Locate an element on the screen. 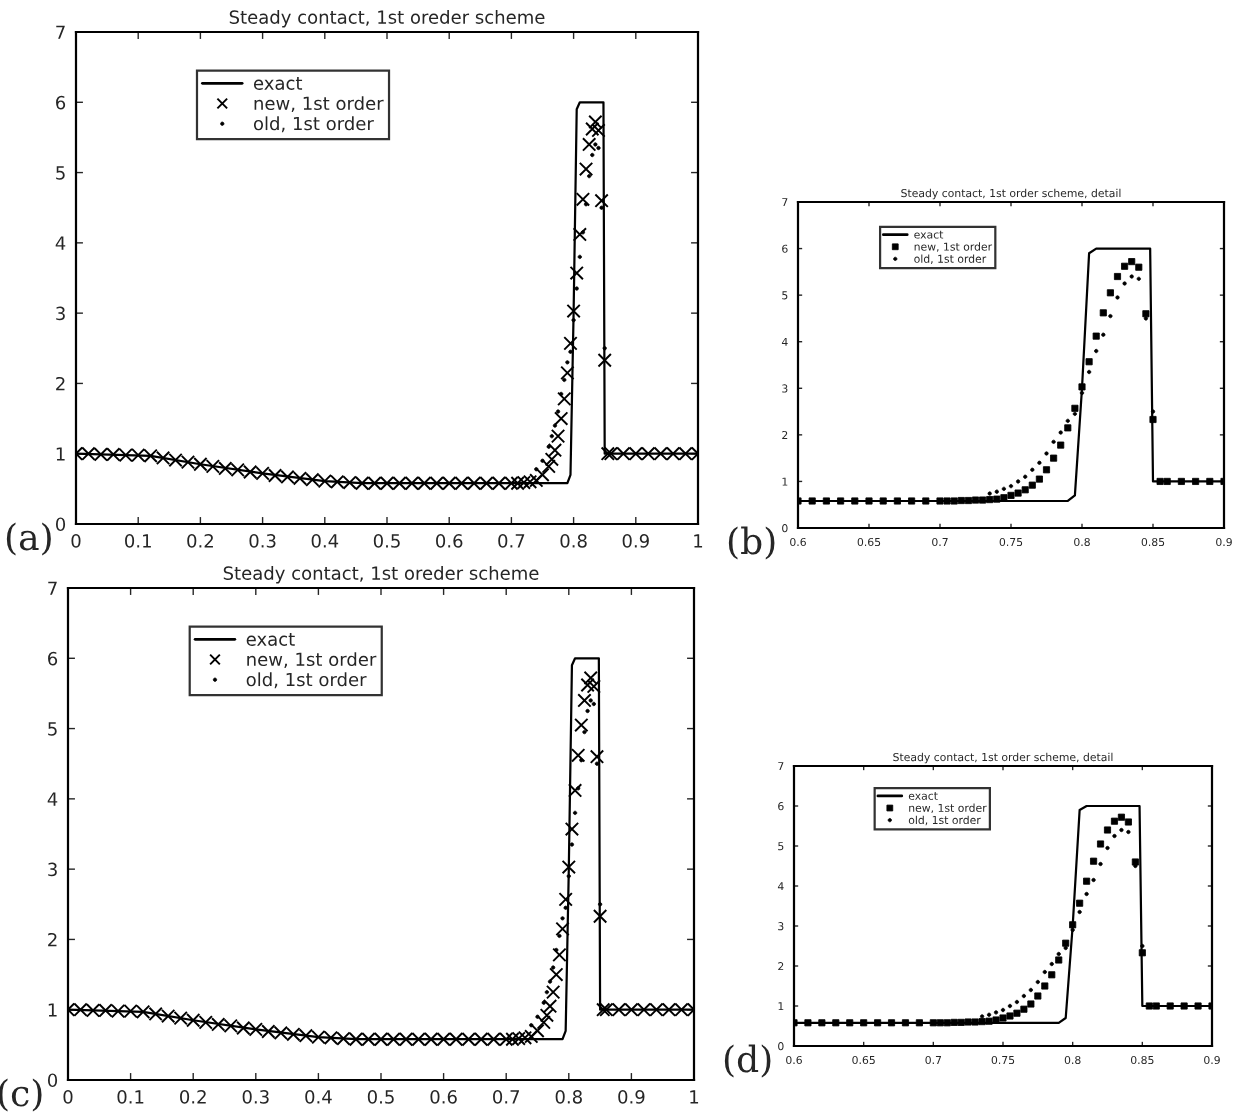 This screenshot has width=1236, height=1116. text: (b) is located at coordinates (751, 543).